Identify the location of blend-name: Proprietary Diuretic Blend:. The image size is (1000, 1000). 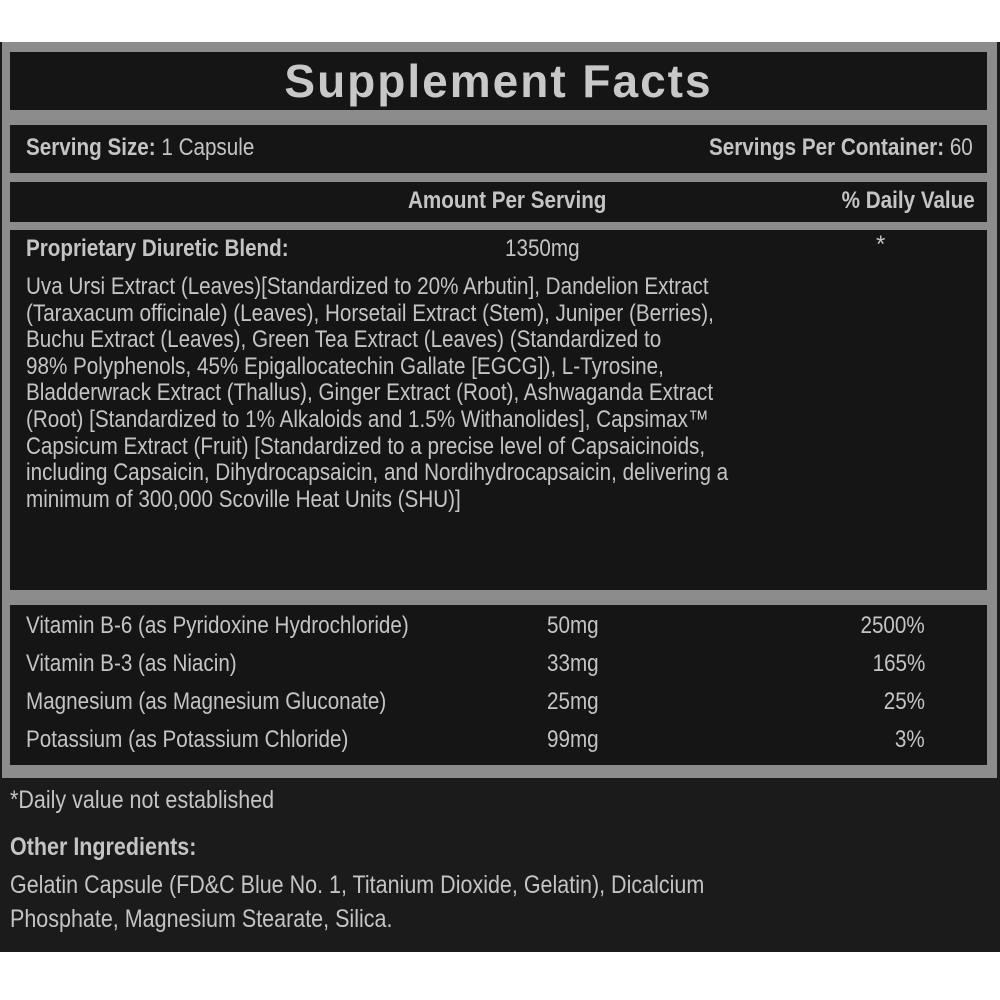
(157, 248).